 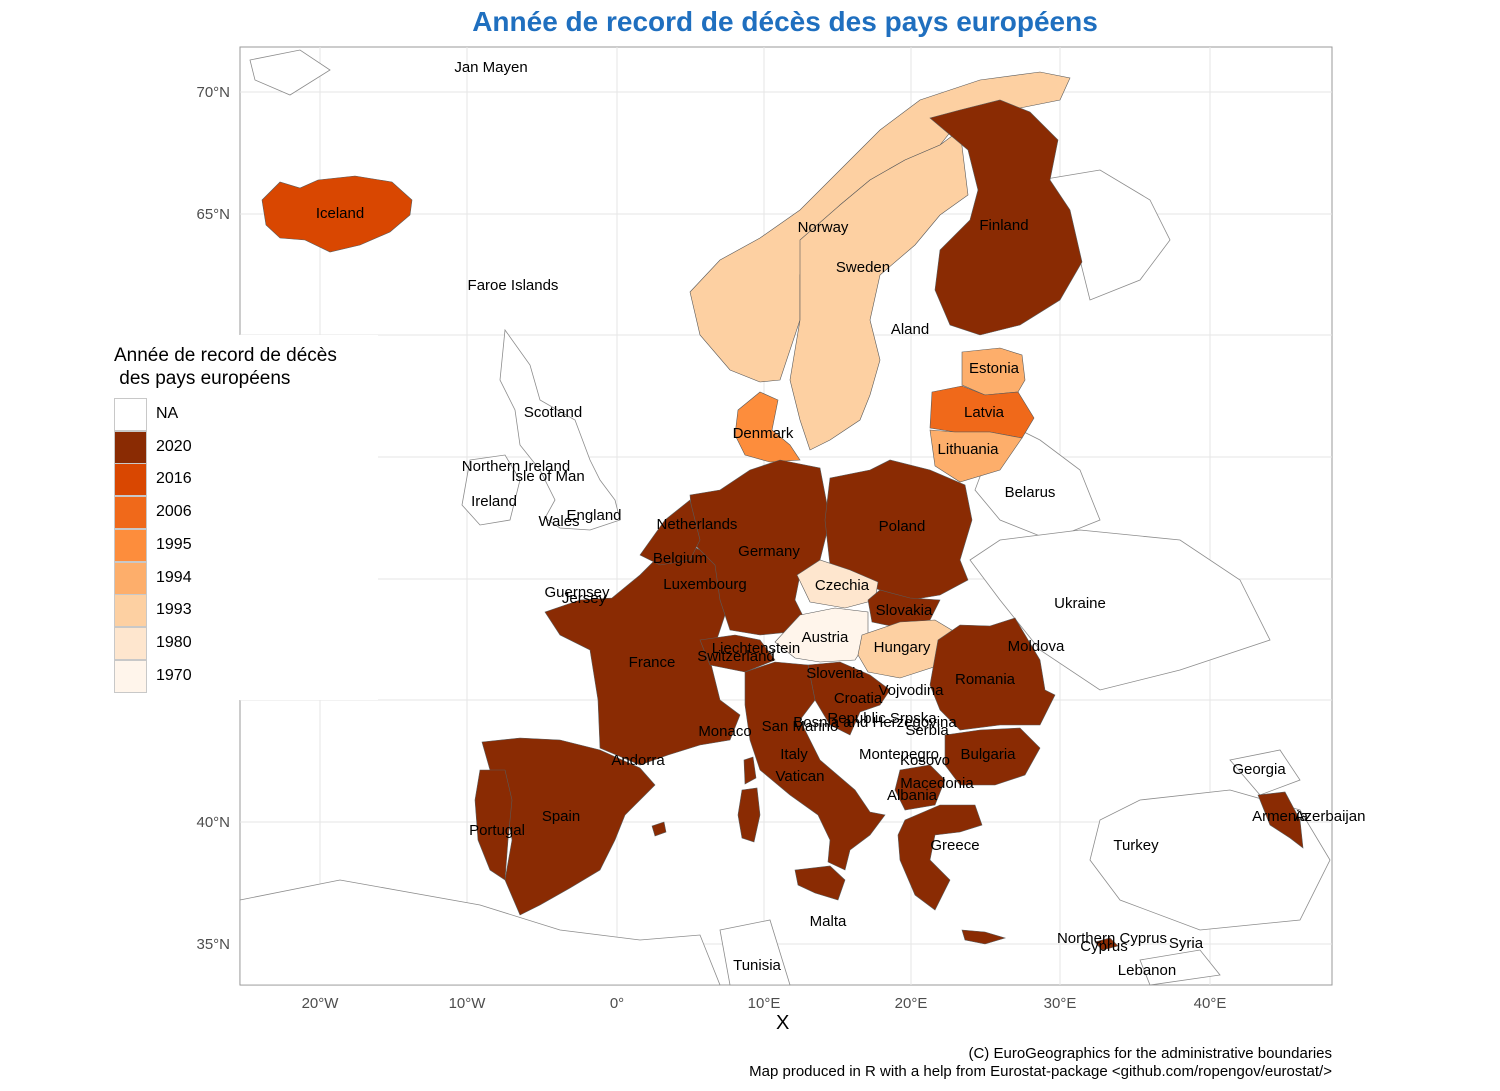 I want to click on label-aland: Aland, so click(x=910, y=329).